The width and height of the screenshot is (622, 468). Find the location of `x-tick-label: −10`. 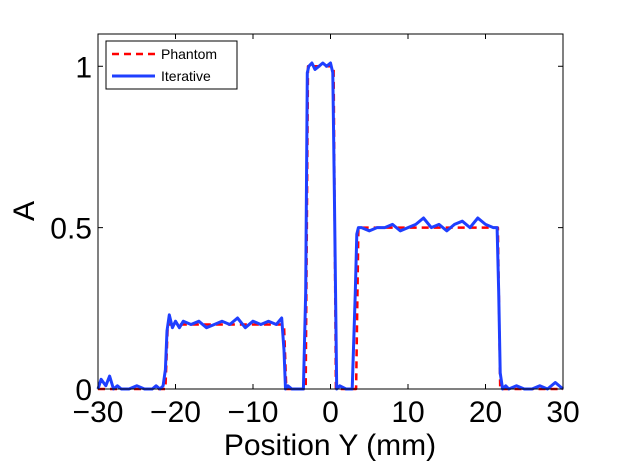

x-tick-label: −10 is located at coordinates (253, 412).